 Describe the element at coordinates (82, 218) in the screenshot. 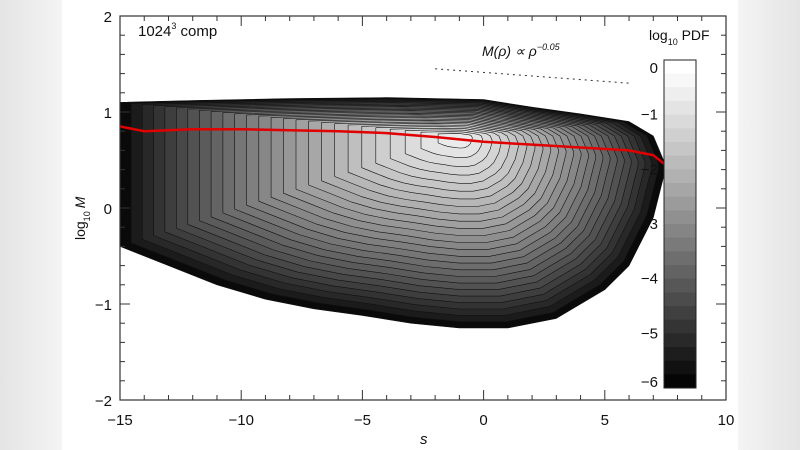

I see `y-axis-label: log10M` at that location.